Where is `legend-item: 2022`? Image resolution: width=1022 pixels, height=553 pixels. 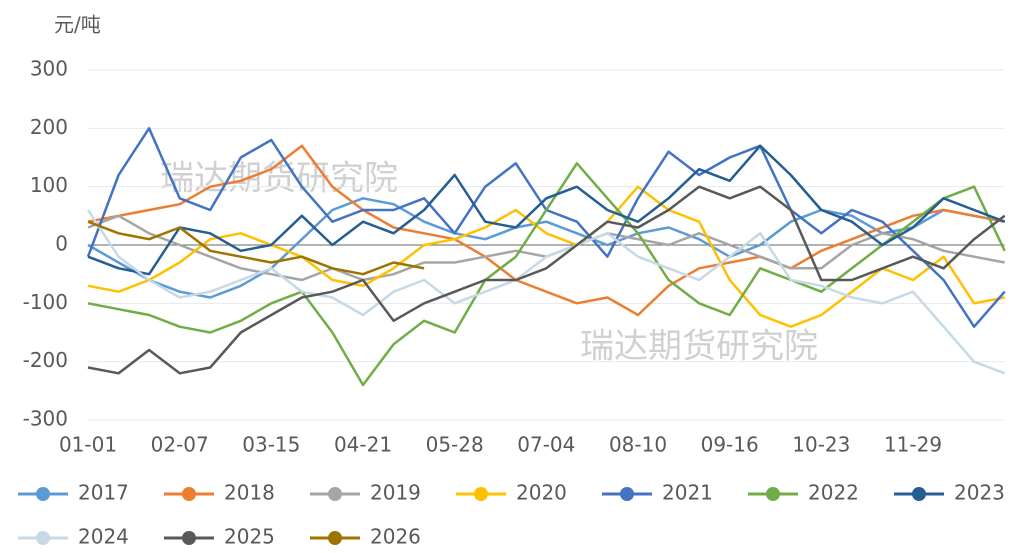
legend-item: 2022 is located at coordinates (803, 493).